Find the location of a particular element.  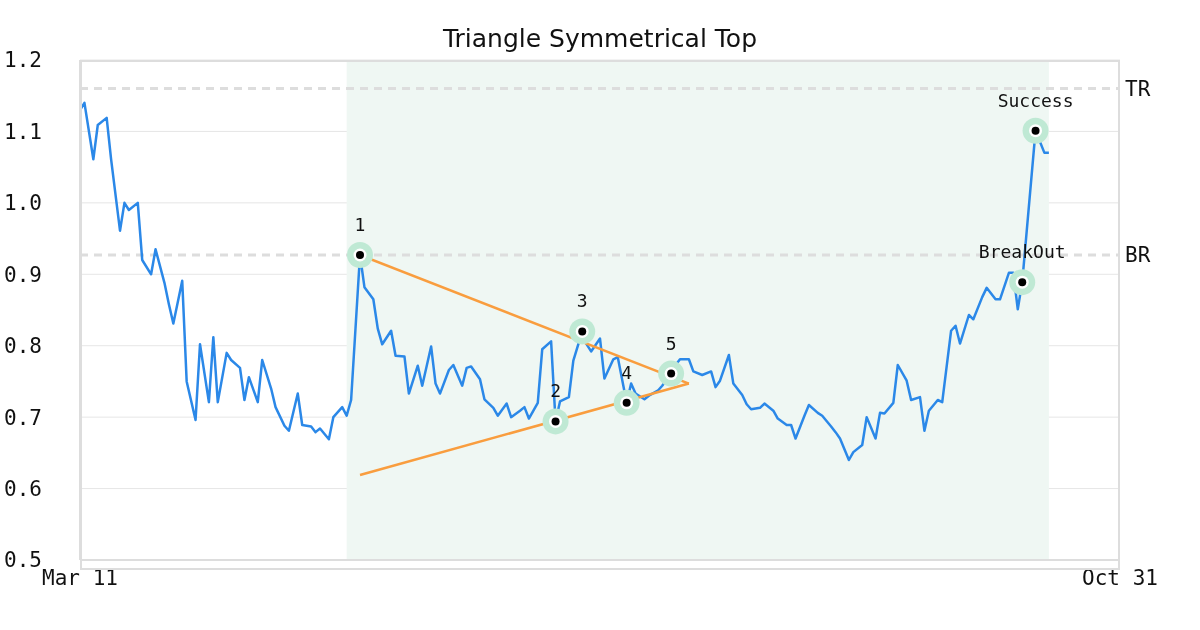

annotation: 4 is located at coordinates (627, 372).